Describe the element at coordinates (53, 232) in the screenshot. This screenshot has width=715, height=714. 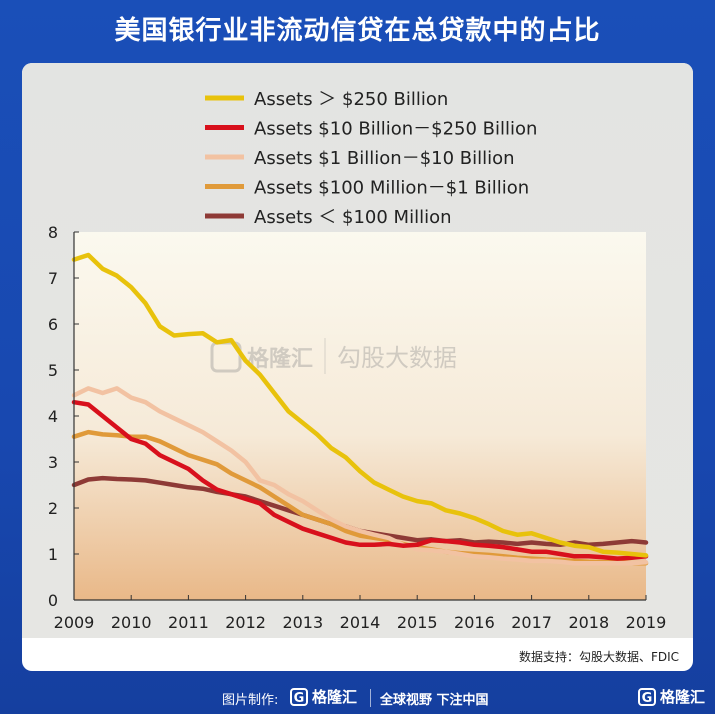
I see `y-tick-label: 8` at that location.